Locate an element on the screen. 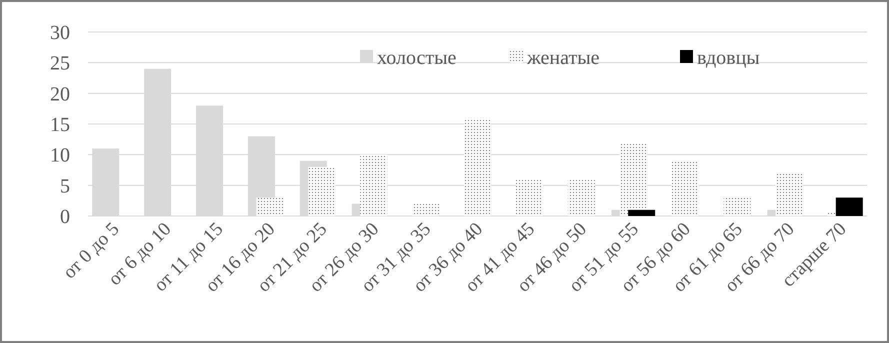 The height and width of the screenshot is (343, 889). y-tick-label: 30 is located at coordinates (60, 33).